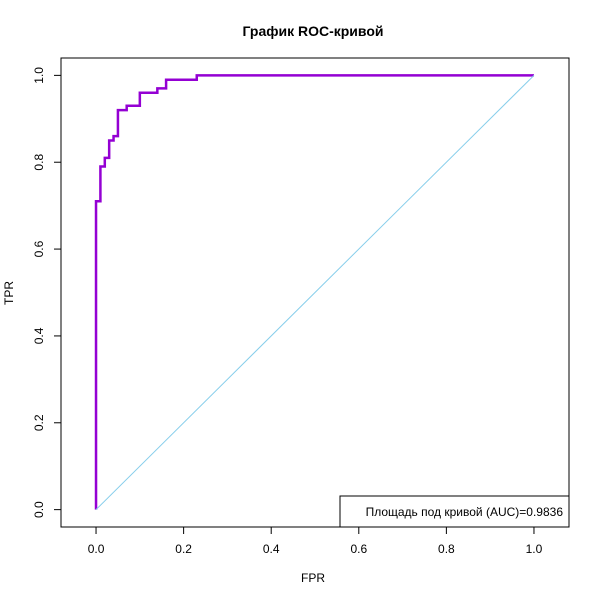  What do you see at coordinates (446, 549) in the screenshot?
I see `x-tick-label: 0.8` at bounding box center [446, 549].